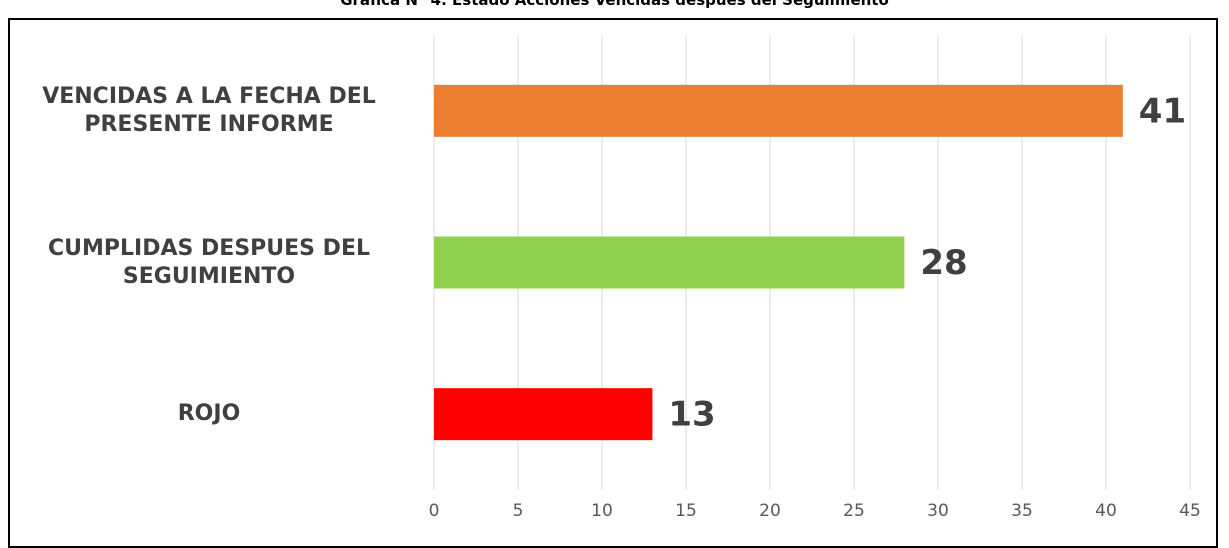 This screenshot has height=548, width=1229. Describe the element at coordinates (1162, 111) in the screenshot. I see `data-label: 41` at that location.